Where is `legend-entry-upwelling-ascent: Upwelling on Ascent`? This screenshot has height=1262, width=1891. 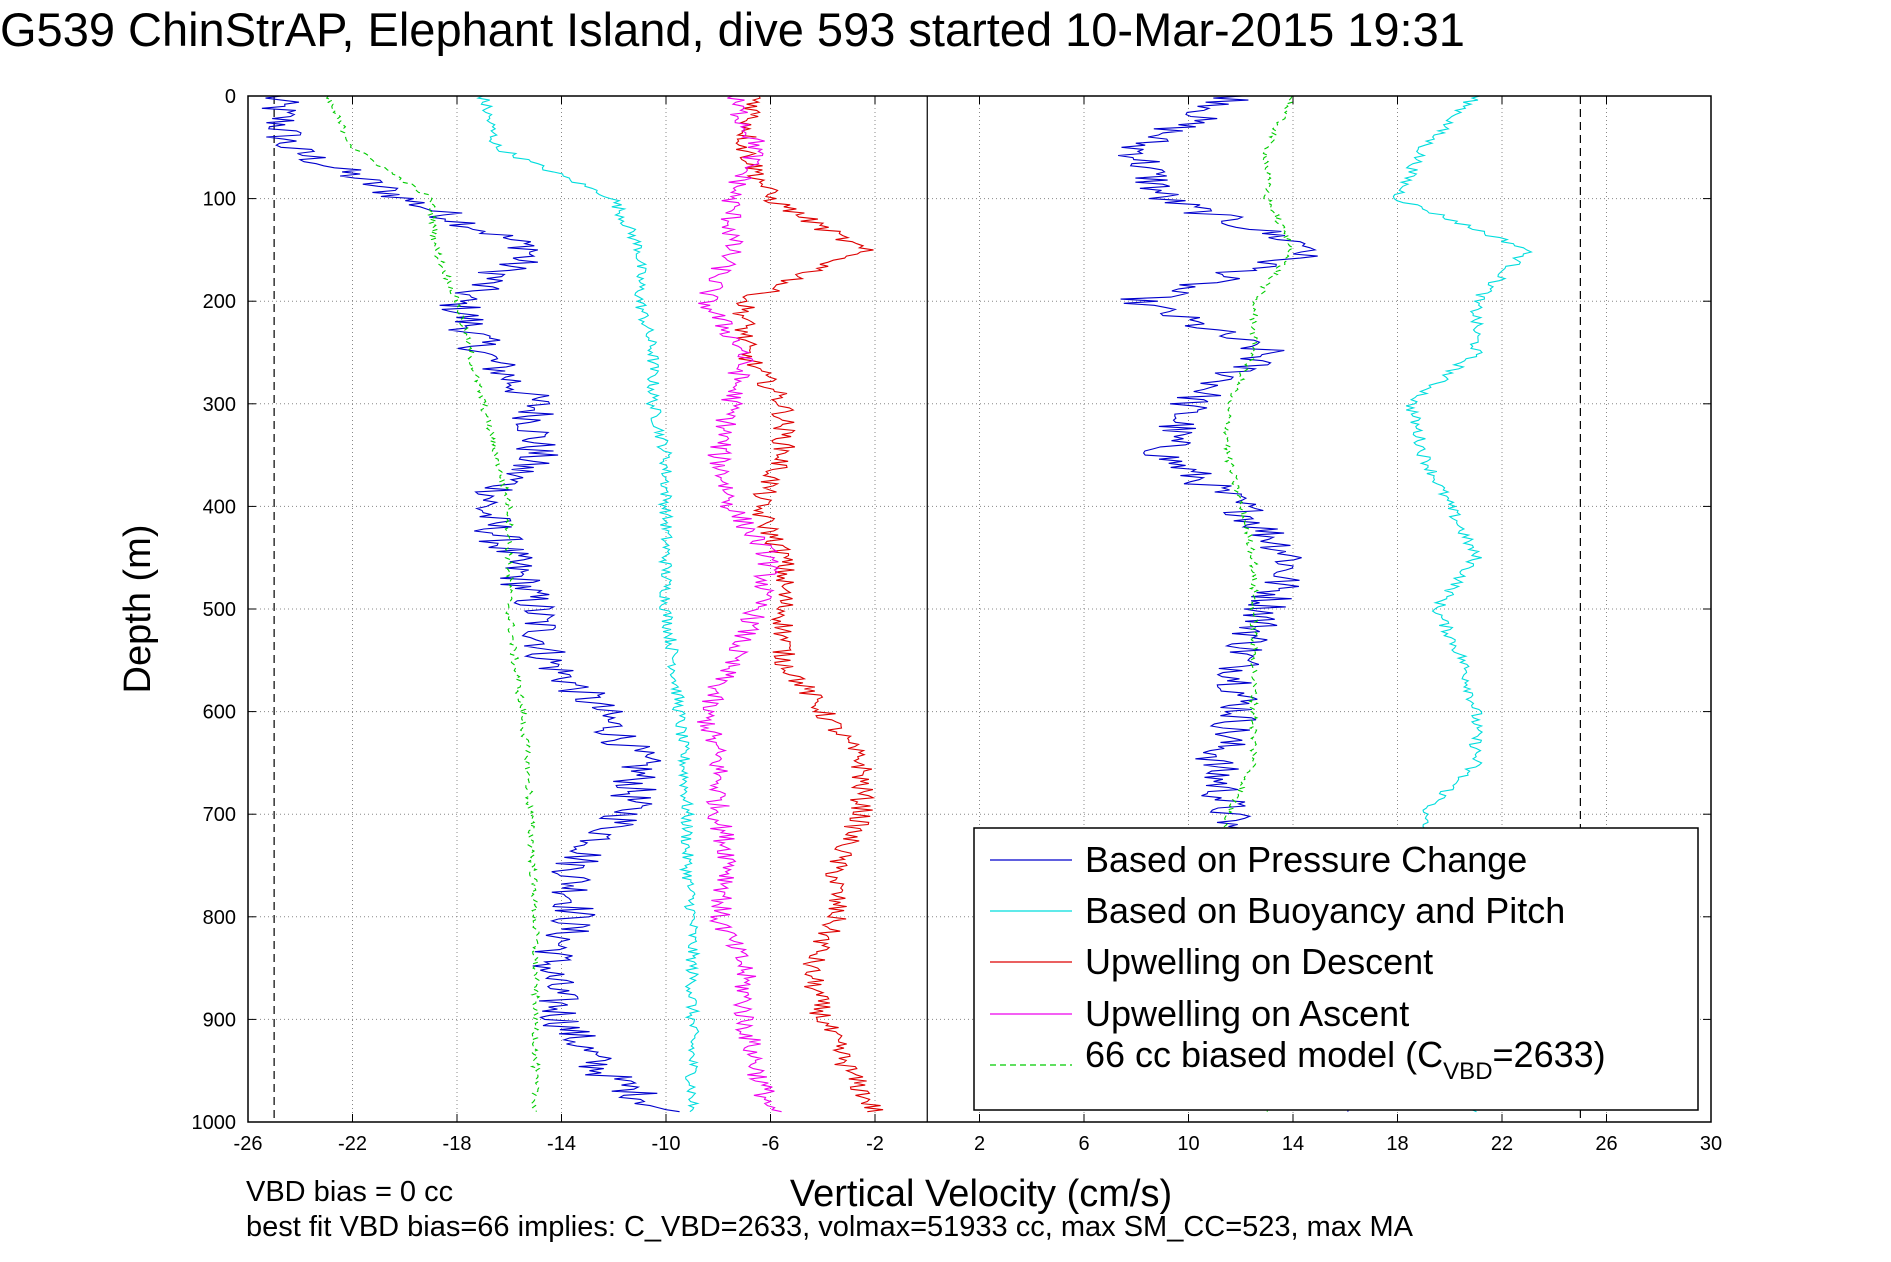
legend-entry-upwelling-ascent: Upwelling on Ascent is located at coordinates (1247, 1013).